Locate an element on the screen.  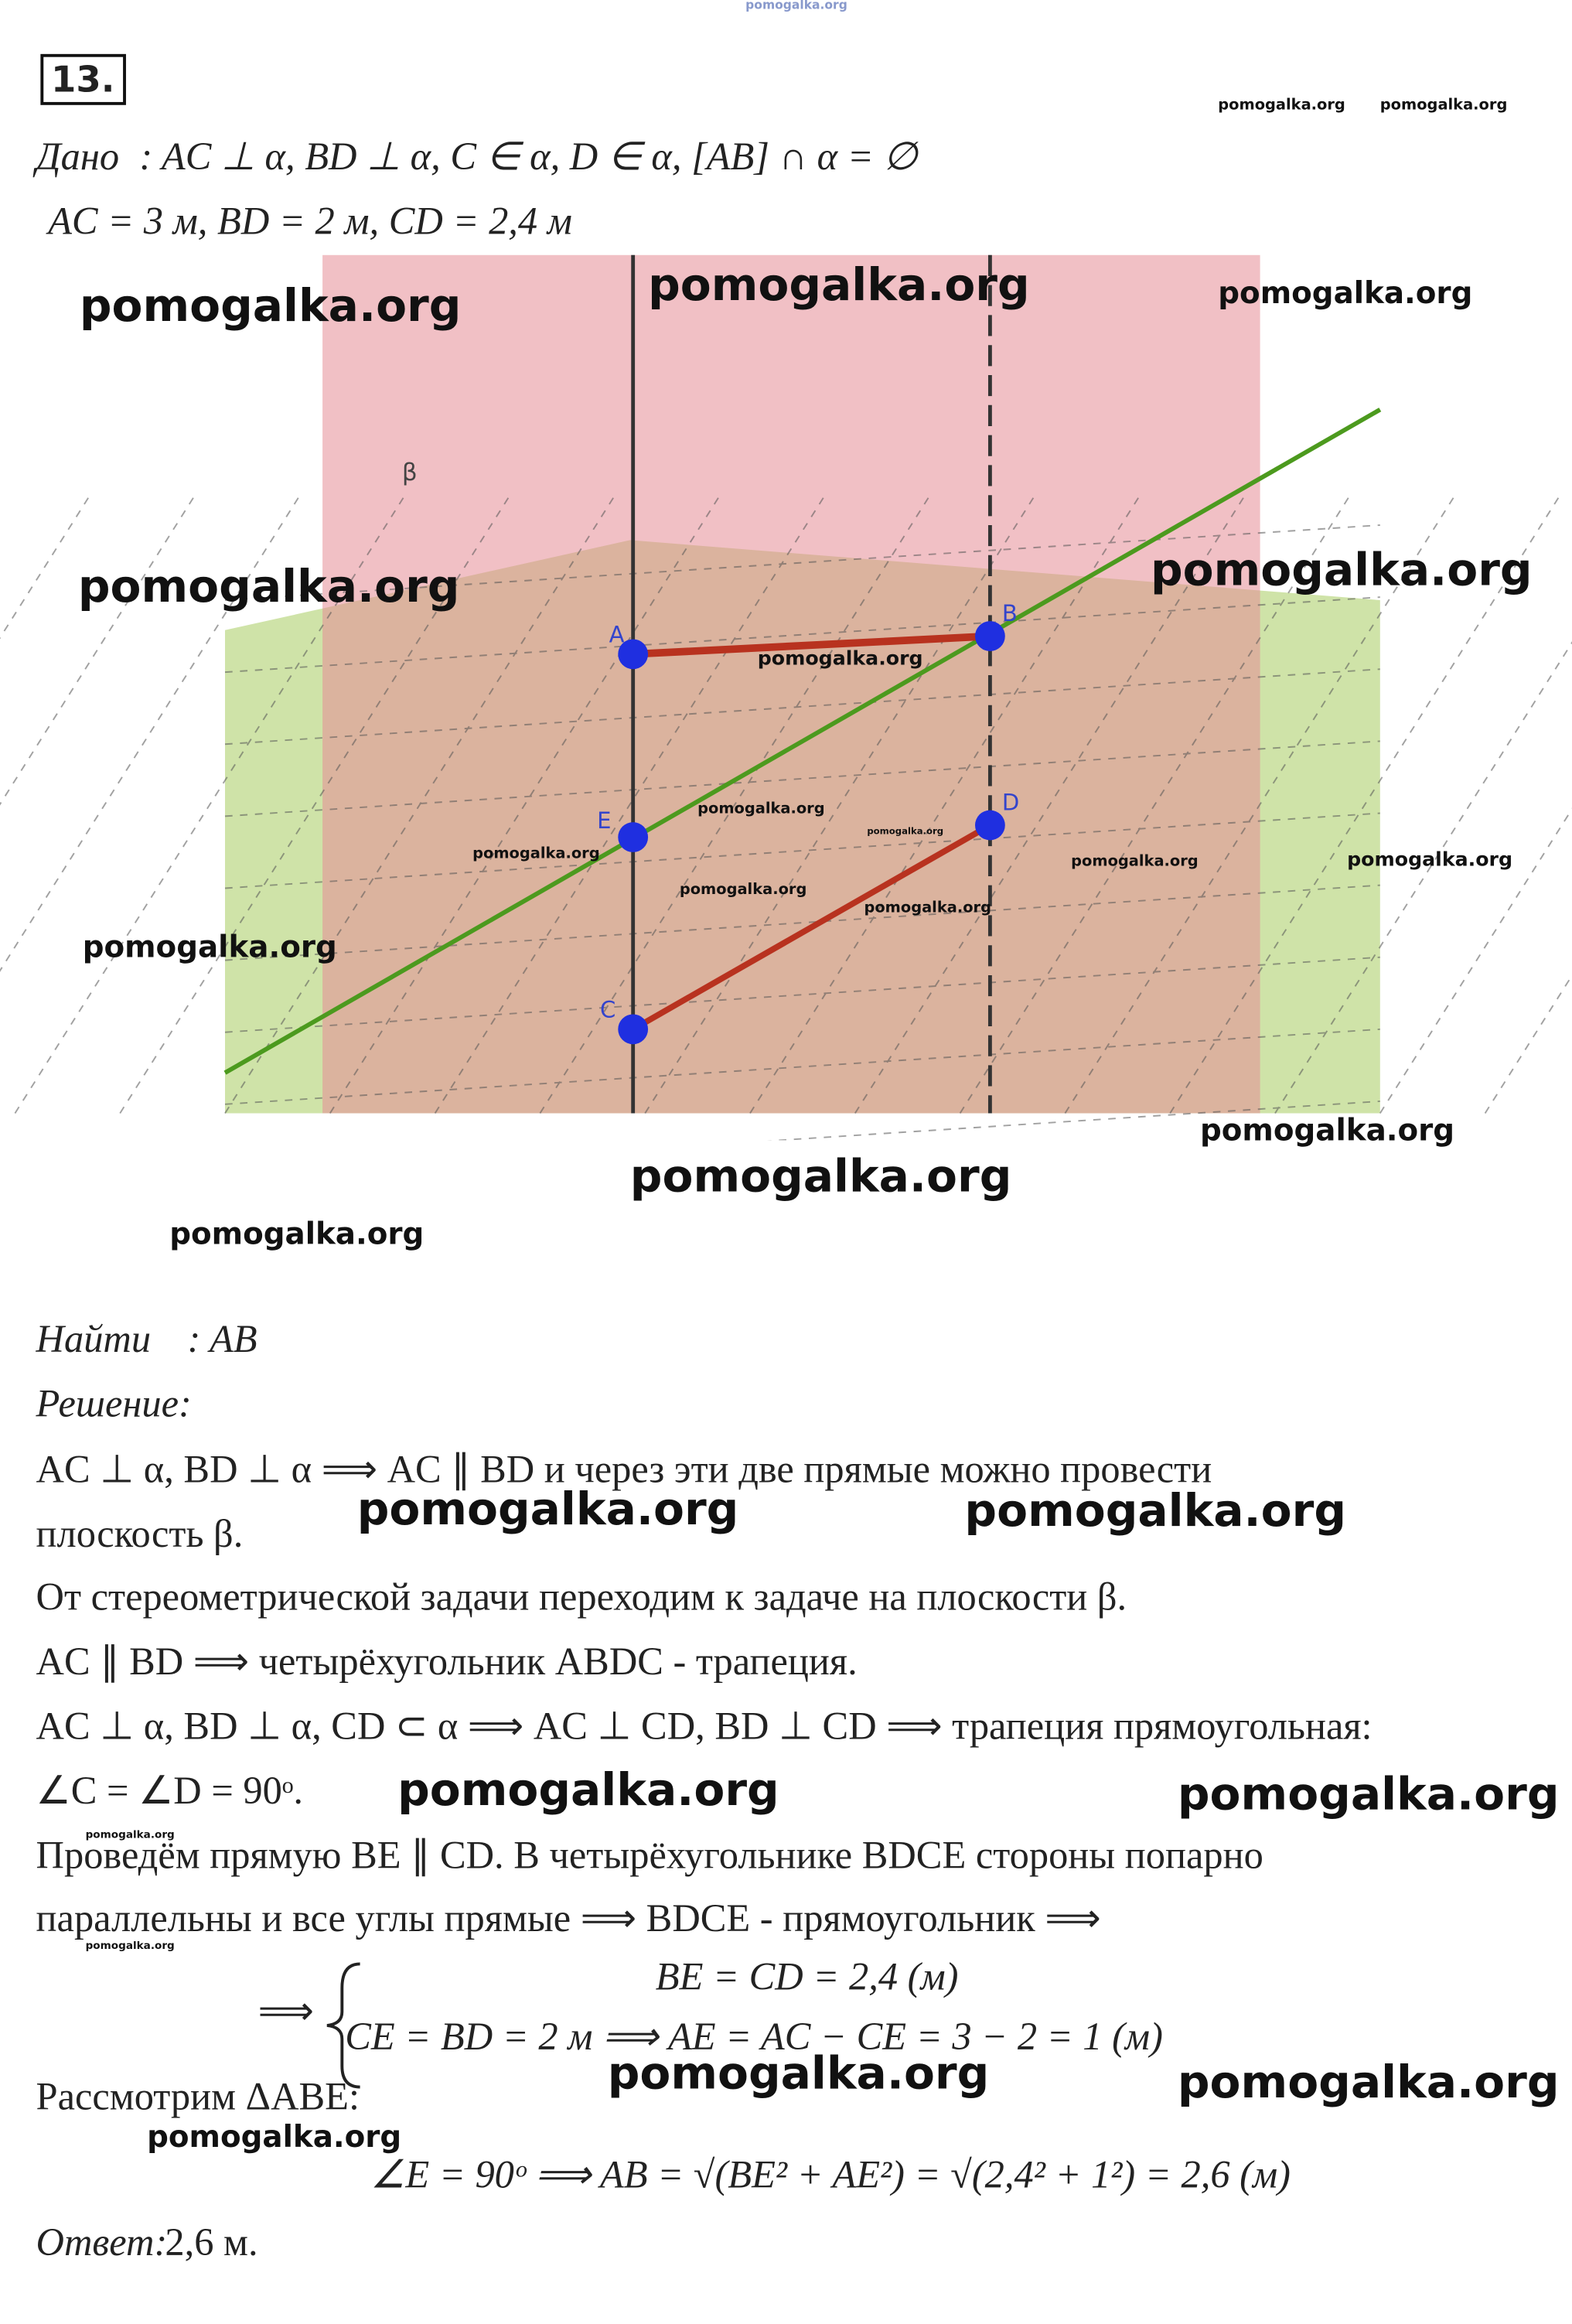
brace is located at coordinates (343, 2025).